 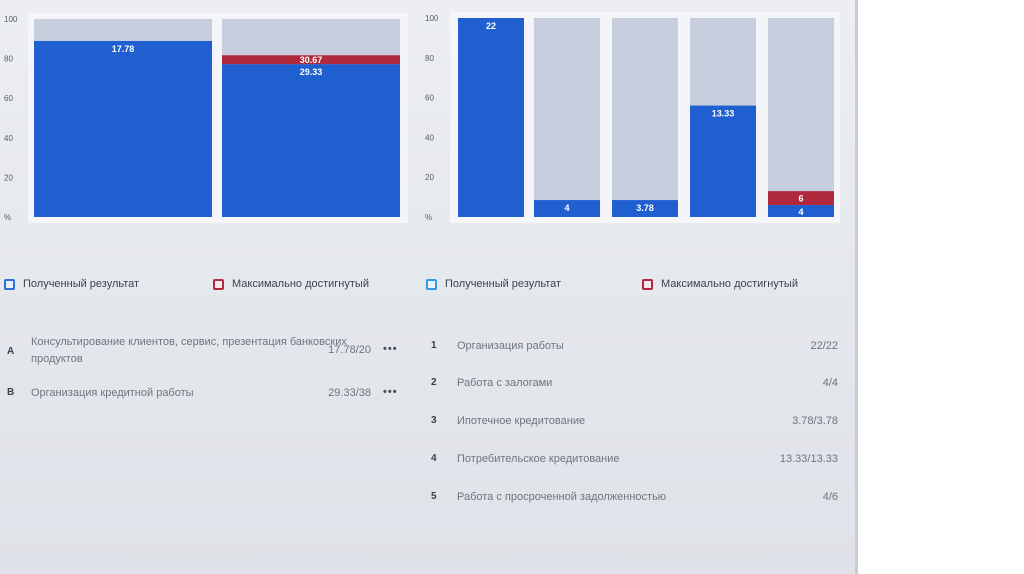 What do you see at coordinates (636, 385) in the screenshot?
I see `table-row: 2 Работа с залогами 4/4` at bounding box center [636, 385].